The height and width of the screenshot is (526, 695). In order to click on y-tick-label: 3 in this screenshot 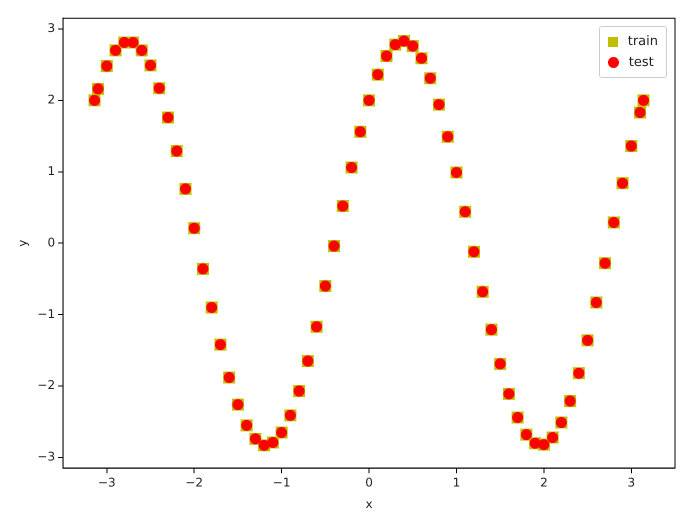, I will do `click(51, 28)`.